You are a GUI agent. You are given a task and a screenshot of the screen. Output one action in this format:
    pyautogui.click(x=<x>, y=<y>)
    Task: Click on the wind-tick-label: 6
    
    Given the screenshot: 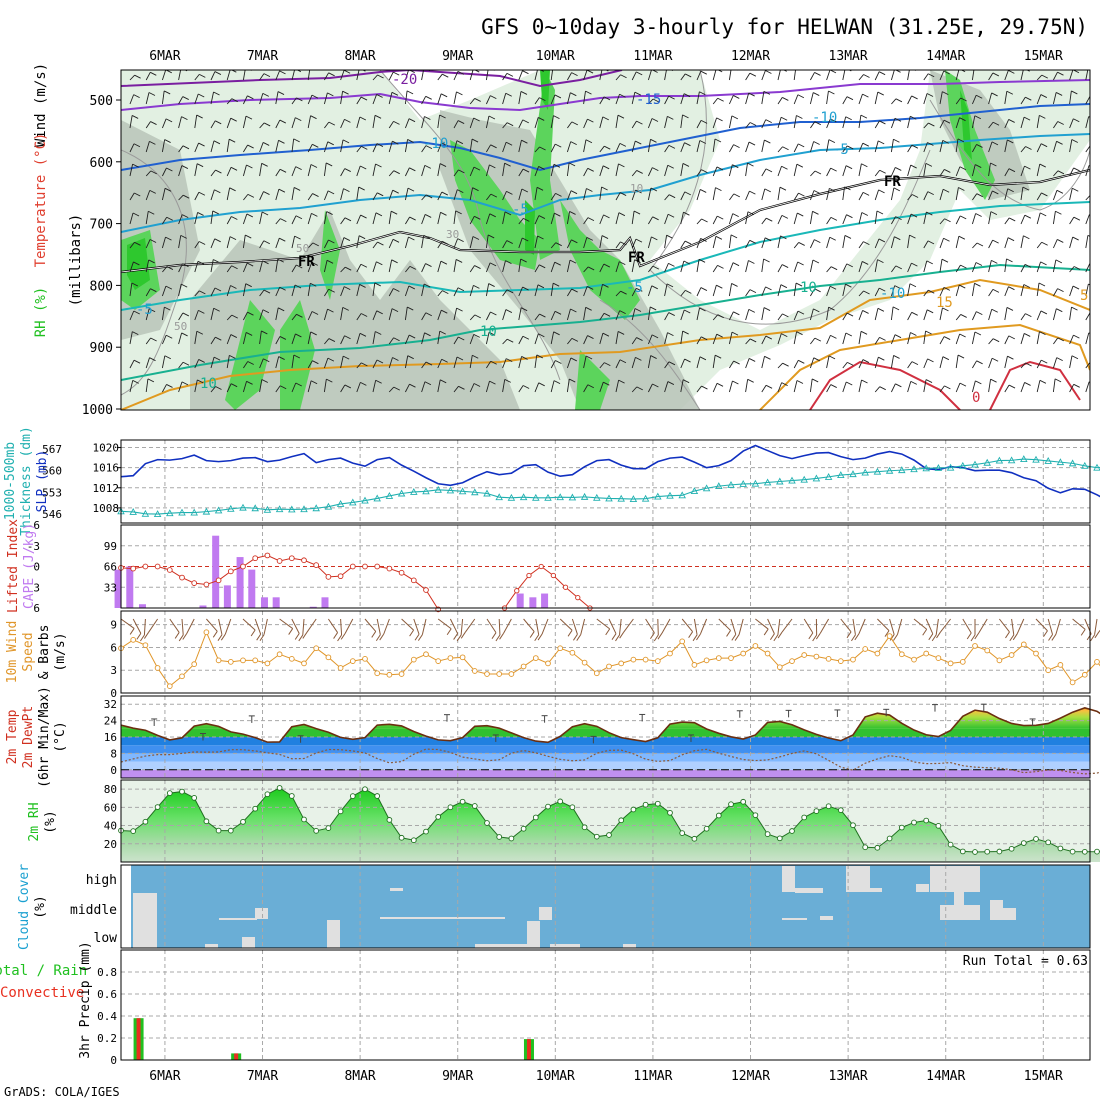 What is the action you would take?
    pyautogui.click(x=113, y=647)
    